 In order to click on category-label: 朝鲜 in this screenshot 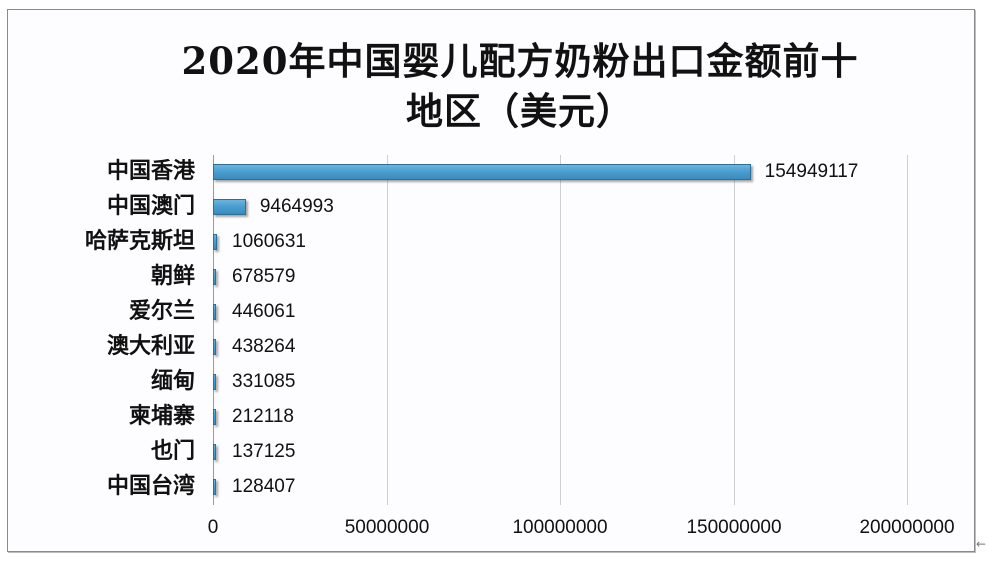, I will do `click(172, 276)`.